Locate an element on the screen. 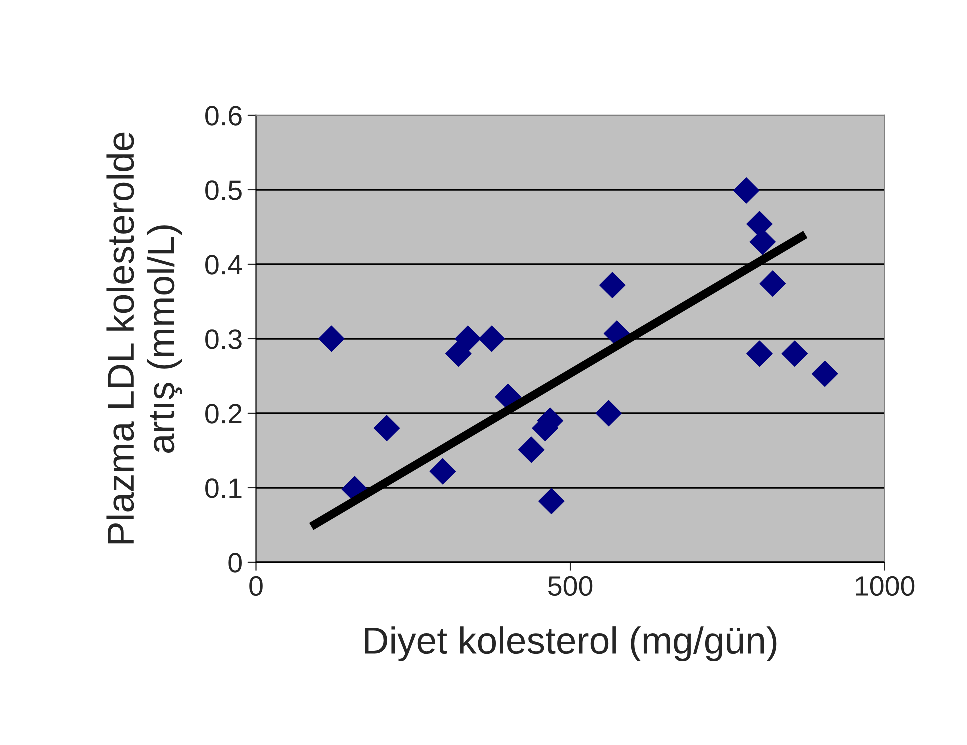 This screenshot has width=967, height=745. x-tick-label: 0 is located at coordinates (256, 586).